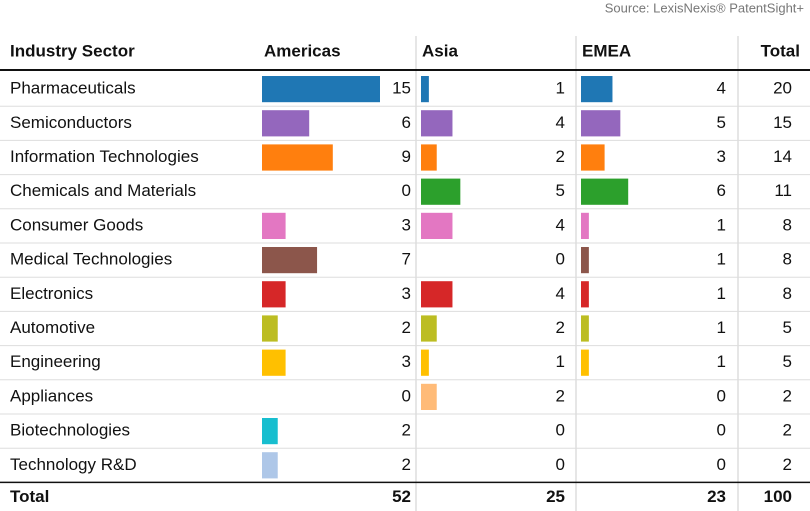  Describe the element at coordinates (104, 156) in the screenshot. I see `sector-label: Information Technologies` at that location.